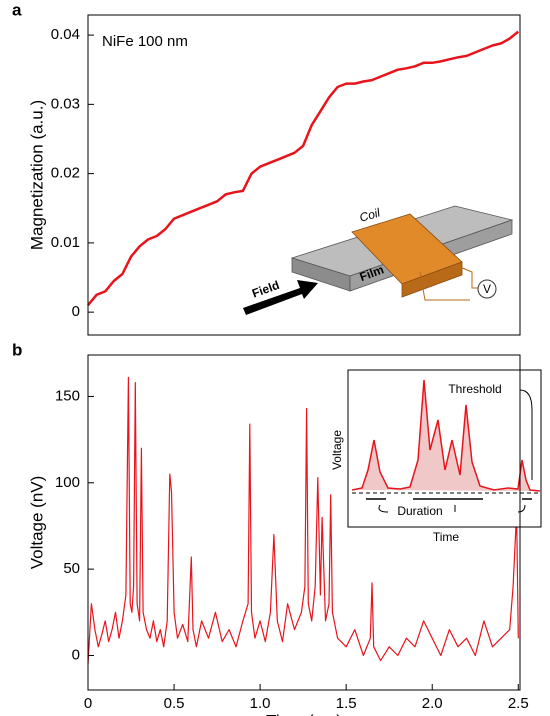 The height and width of the screenshot is (716, 550). I want to click on y-tick-label: 0.04, so click(65, 34).